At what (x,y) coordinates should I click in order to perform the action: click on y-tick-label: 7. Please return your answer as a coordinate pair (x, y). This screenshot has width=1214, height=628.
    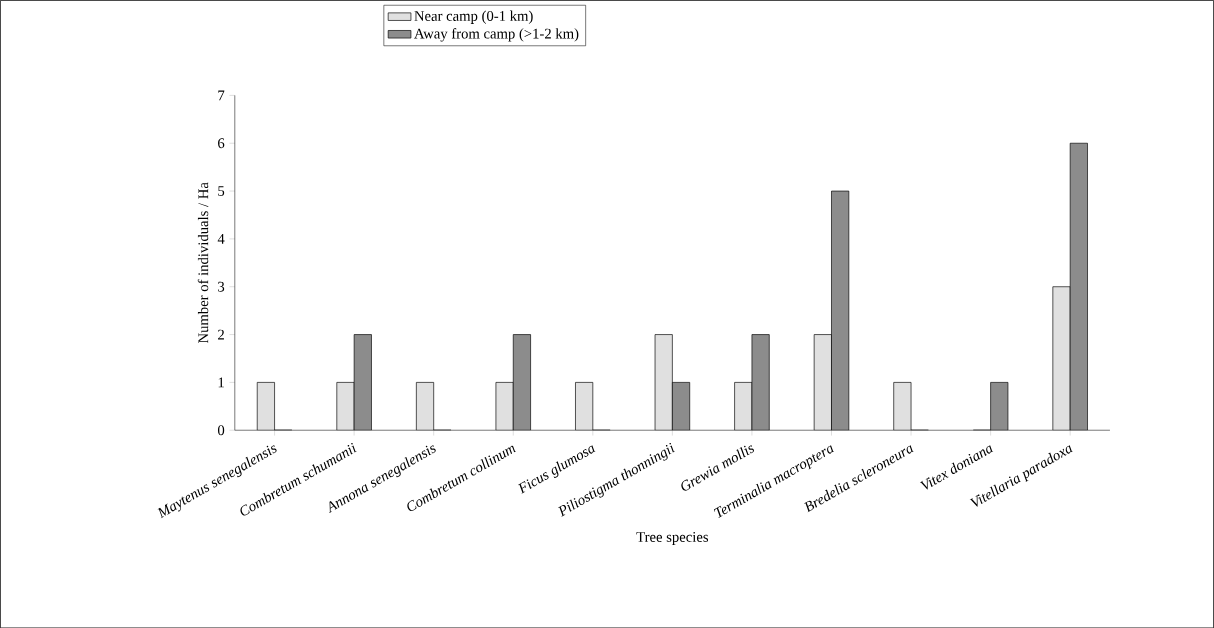
    Looking at the image, I should click on (221, 95).